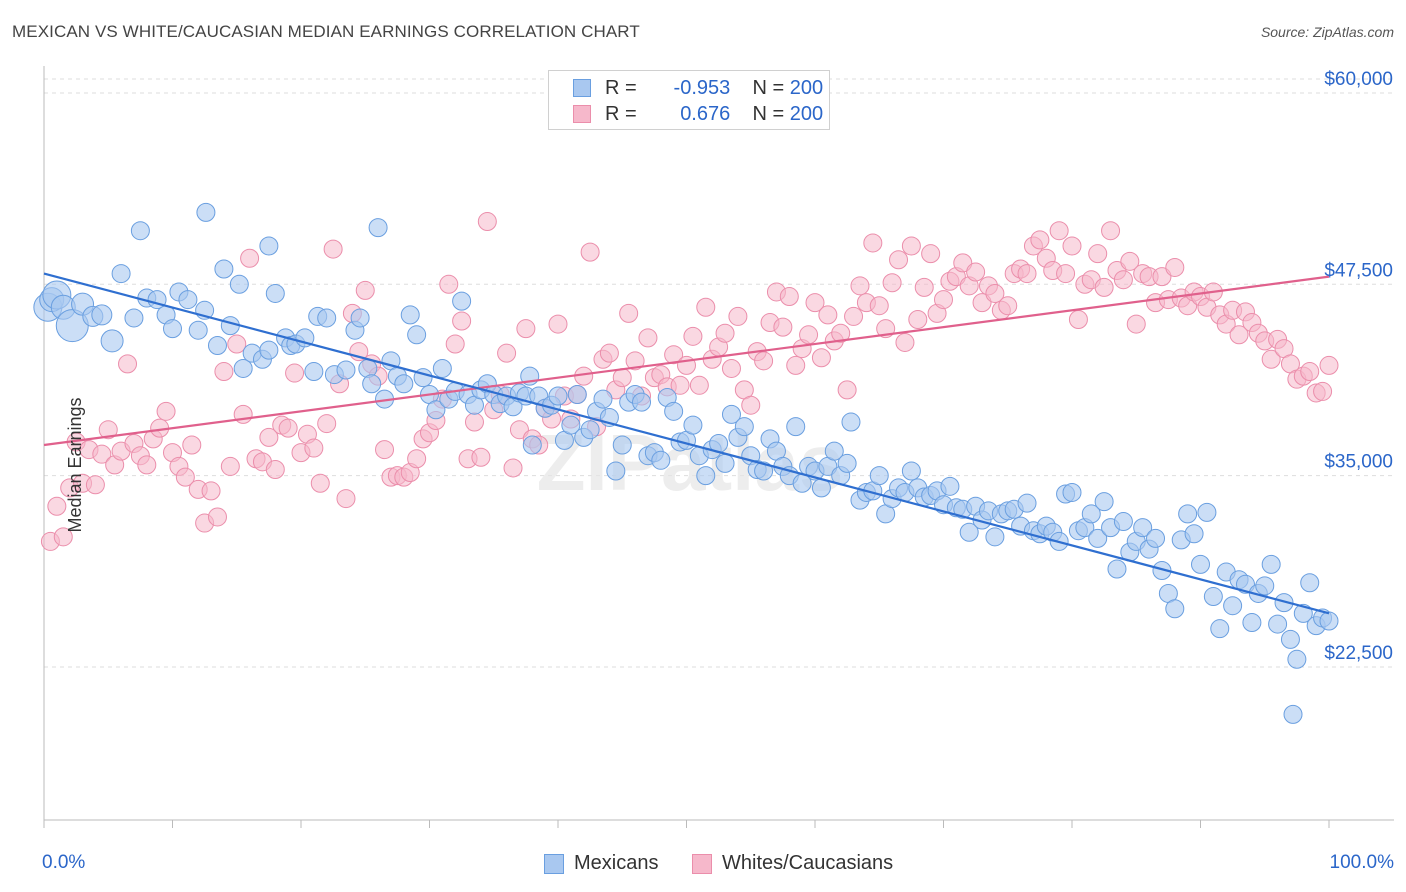 The width and height of the screenshot is (1406, 892). What do you see at coordinates (621, 113) in the screenshot?
I see `legend-r-label: R =` at bounding box center [621, 113].